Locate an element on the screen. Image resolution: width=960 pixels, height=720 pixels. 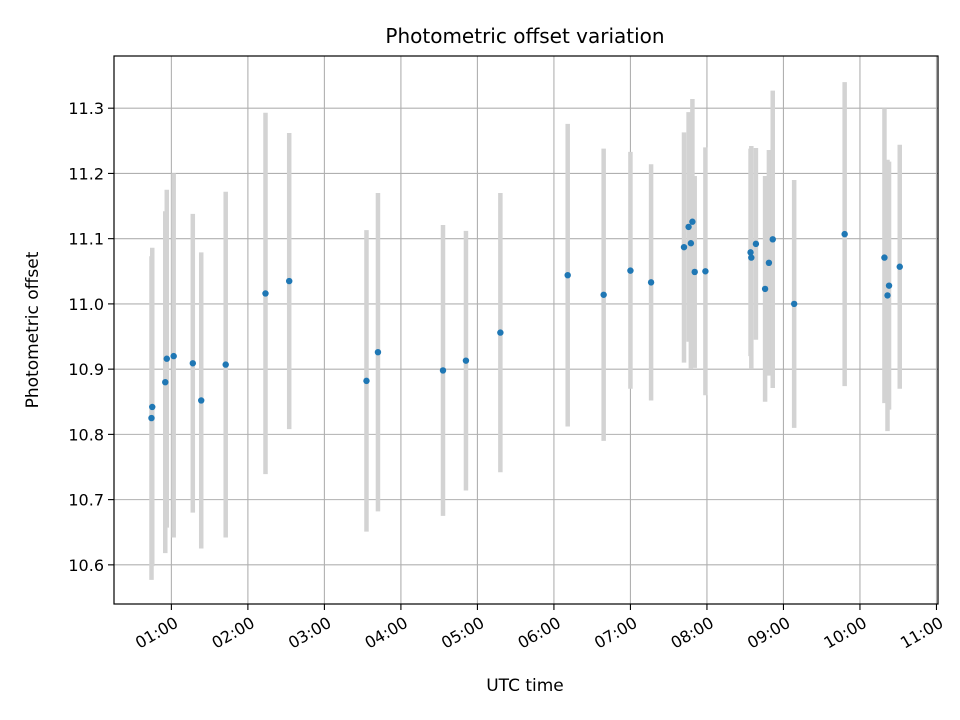
y-tick-label: 11.0 is located at coordinates (86, 304).